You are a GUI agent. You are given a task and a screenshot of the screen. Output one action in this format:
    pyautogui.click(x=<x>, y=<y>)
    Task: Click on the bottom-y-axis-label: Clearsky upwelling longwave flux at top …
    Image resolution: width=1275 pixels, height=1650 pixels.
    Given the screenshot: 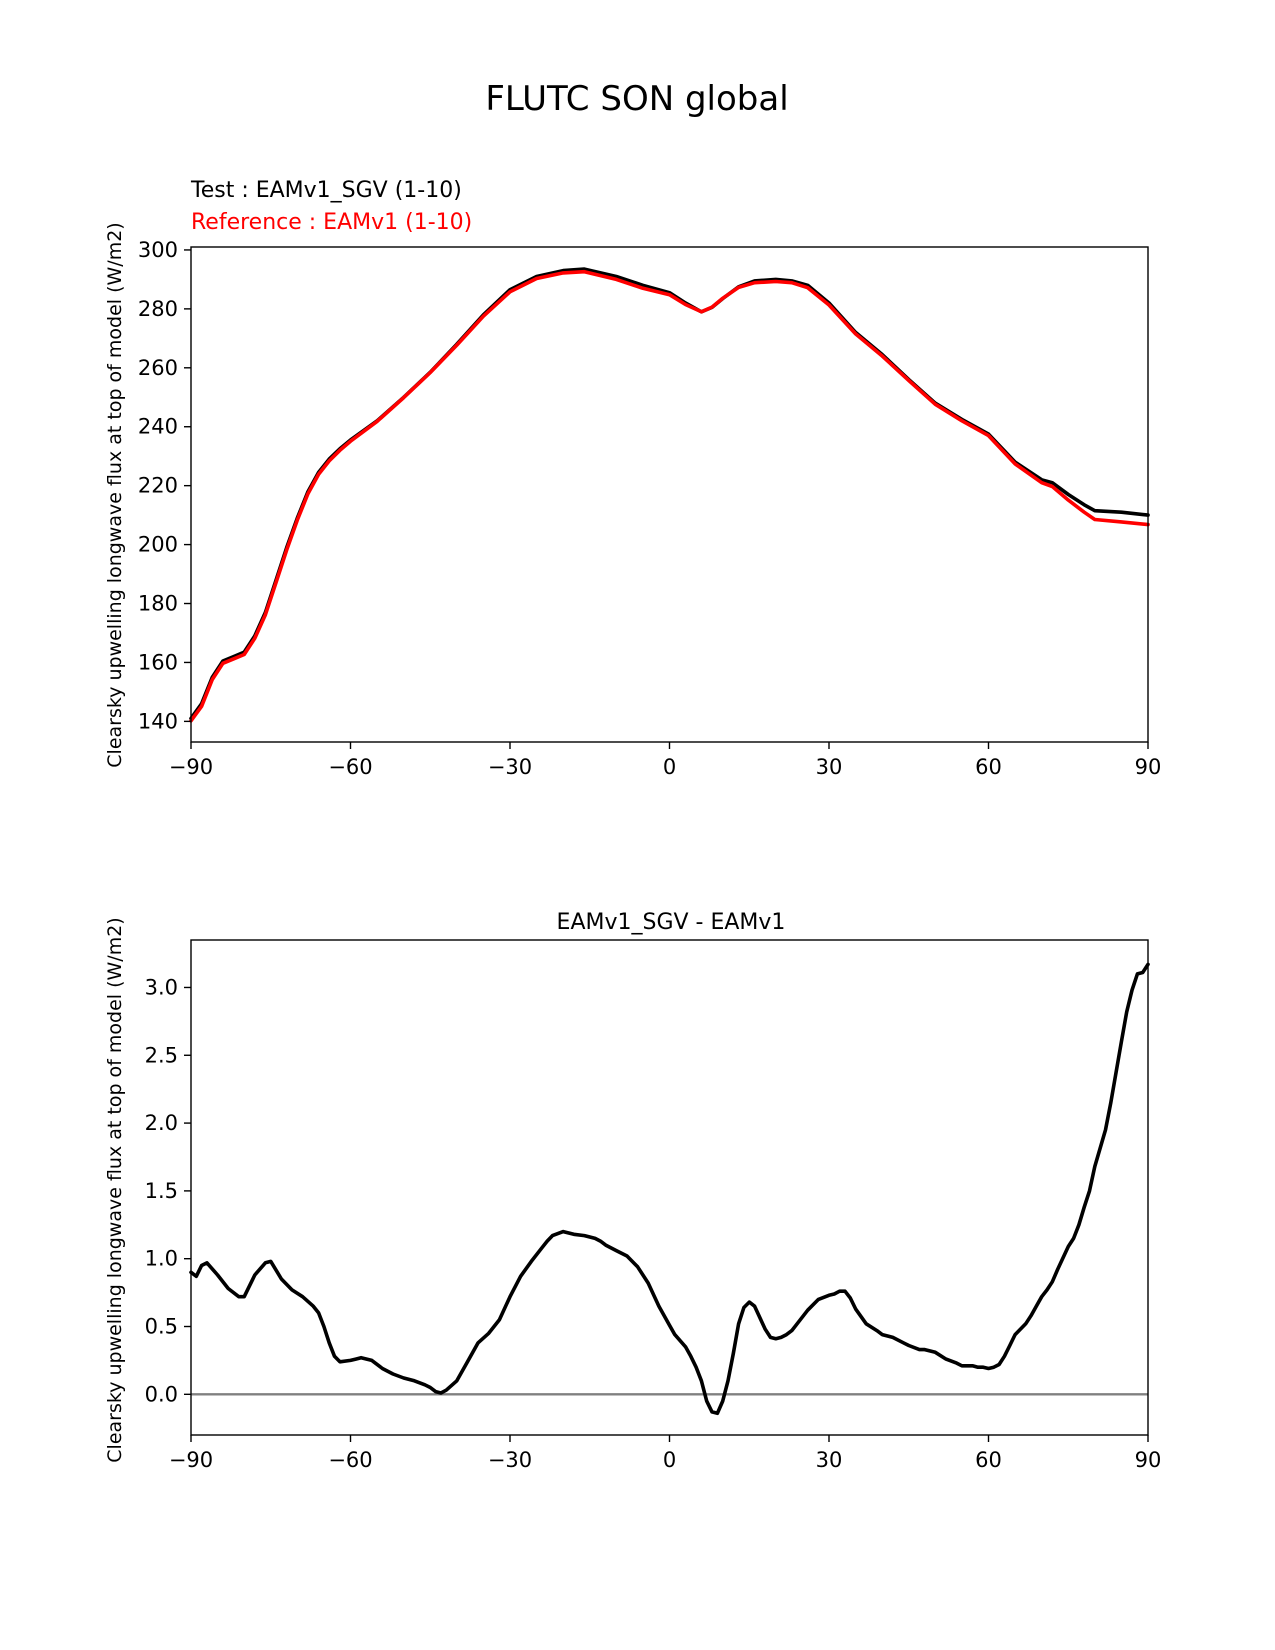 What is the action you would take?
    pyautogui.click(x=115, y=1189)
    